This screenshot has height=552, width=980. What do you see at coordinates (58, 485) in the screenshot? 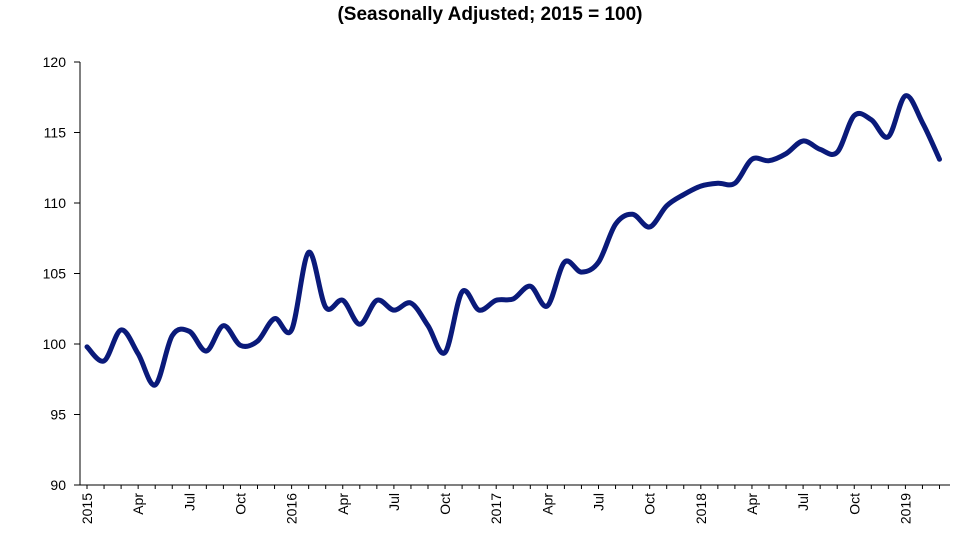
I see `y-tick-label: 90` at bounding box center [58, 485].